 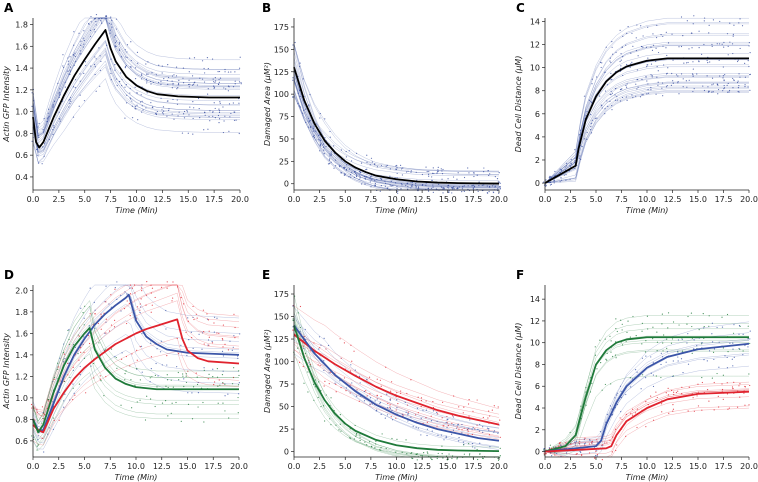 I want to click on x-axis-label: Time (Min), so click(x=136, y=477).